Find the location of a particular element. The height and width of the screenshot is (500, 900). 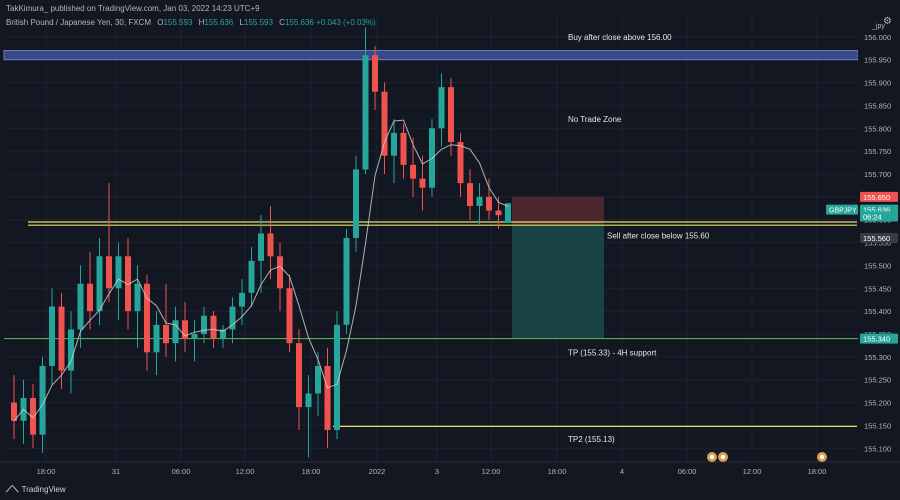

stop-loss-zone is located at coordinates (558, 210).